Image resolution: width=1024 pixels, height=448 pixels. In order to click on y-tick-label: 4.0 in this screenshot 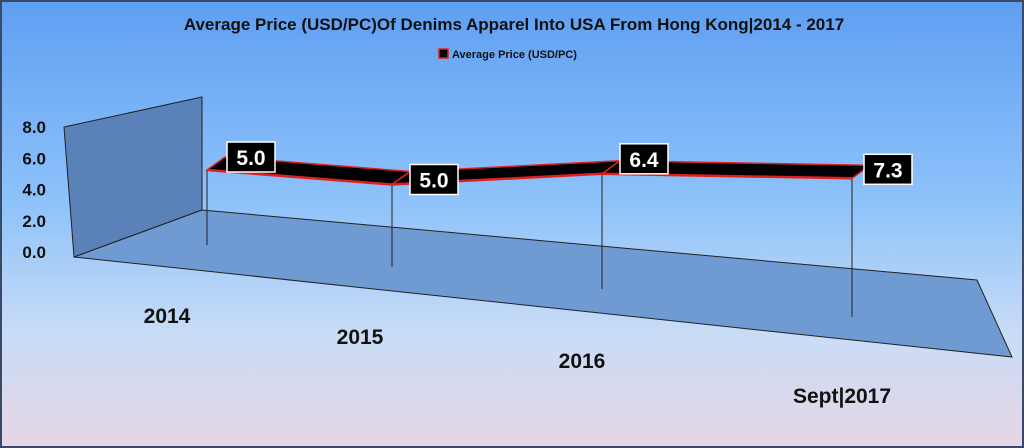, I will do `click(34, 190)`.